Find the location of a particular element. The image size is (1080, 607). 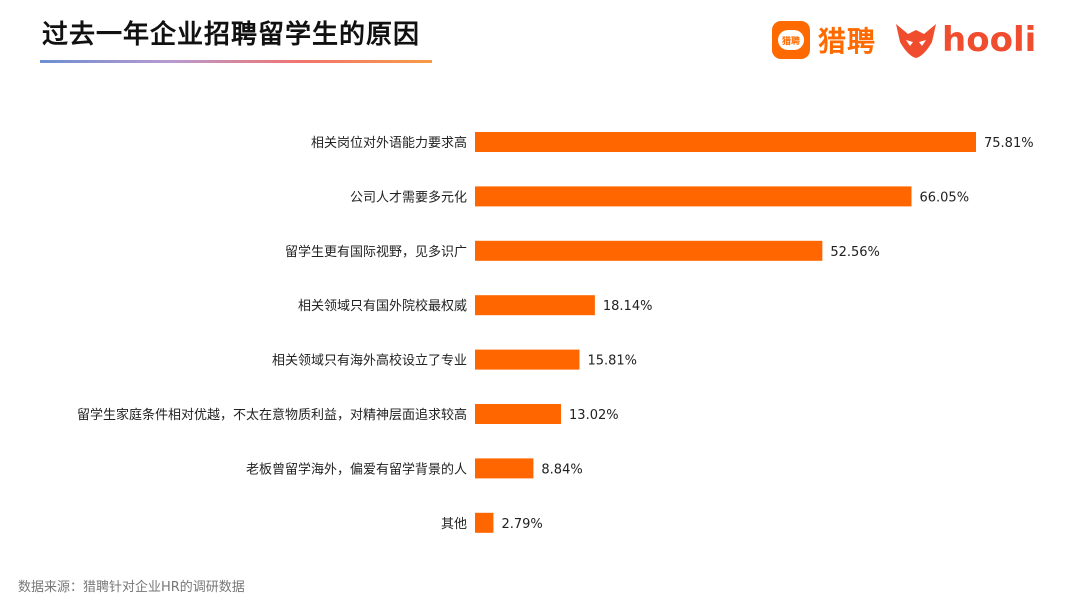

liepin-logo-text: 猎聘 is located at coordinates (847, 41).